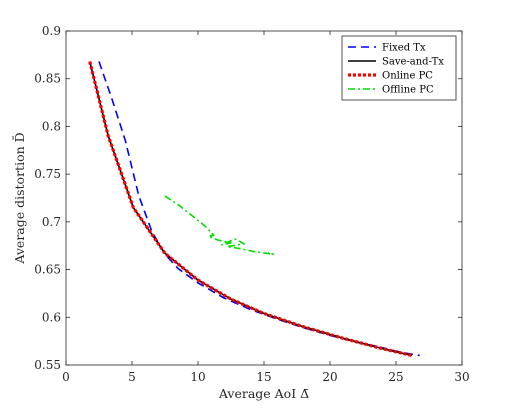 Image resolution: width=512 pixels, height=410 pixels. I want to click on y-tick-label: 0.9, so click(51, 31).